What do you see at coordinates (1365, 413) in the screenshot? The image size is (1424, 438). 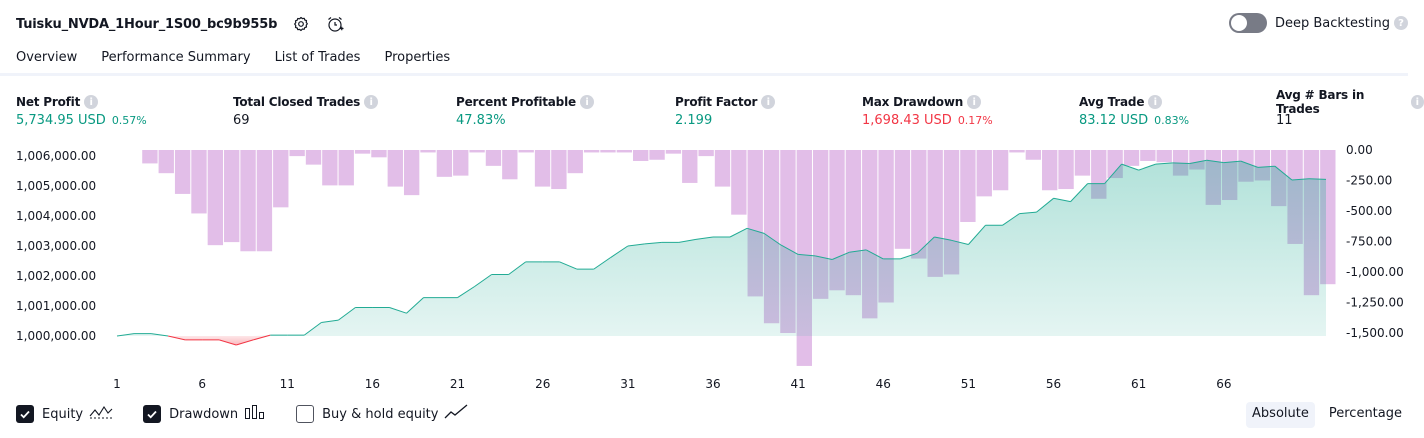 I see `percentage-button: Percentage` at bounding box center [1365, 413].